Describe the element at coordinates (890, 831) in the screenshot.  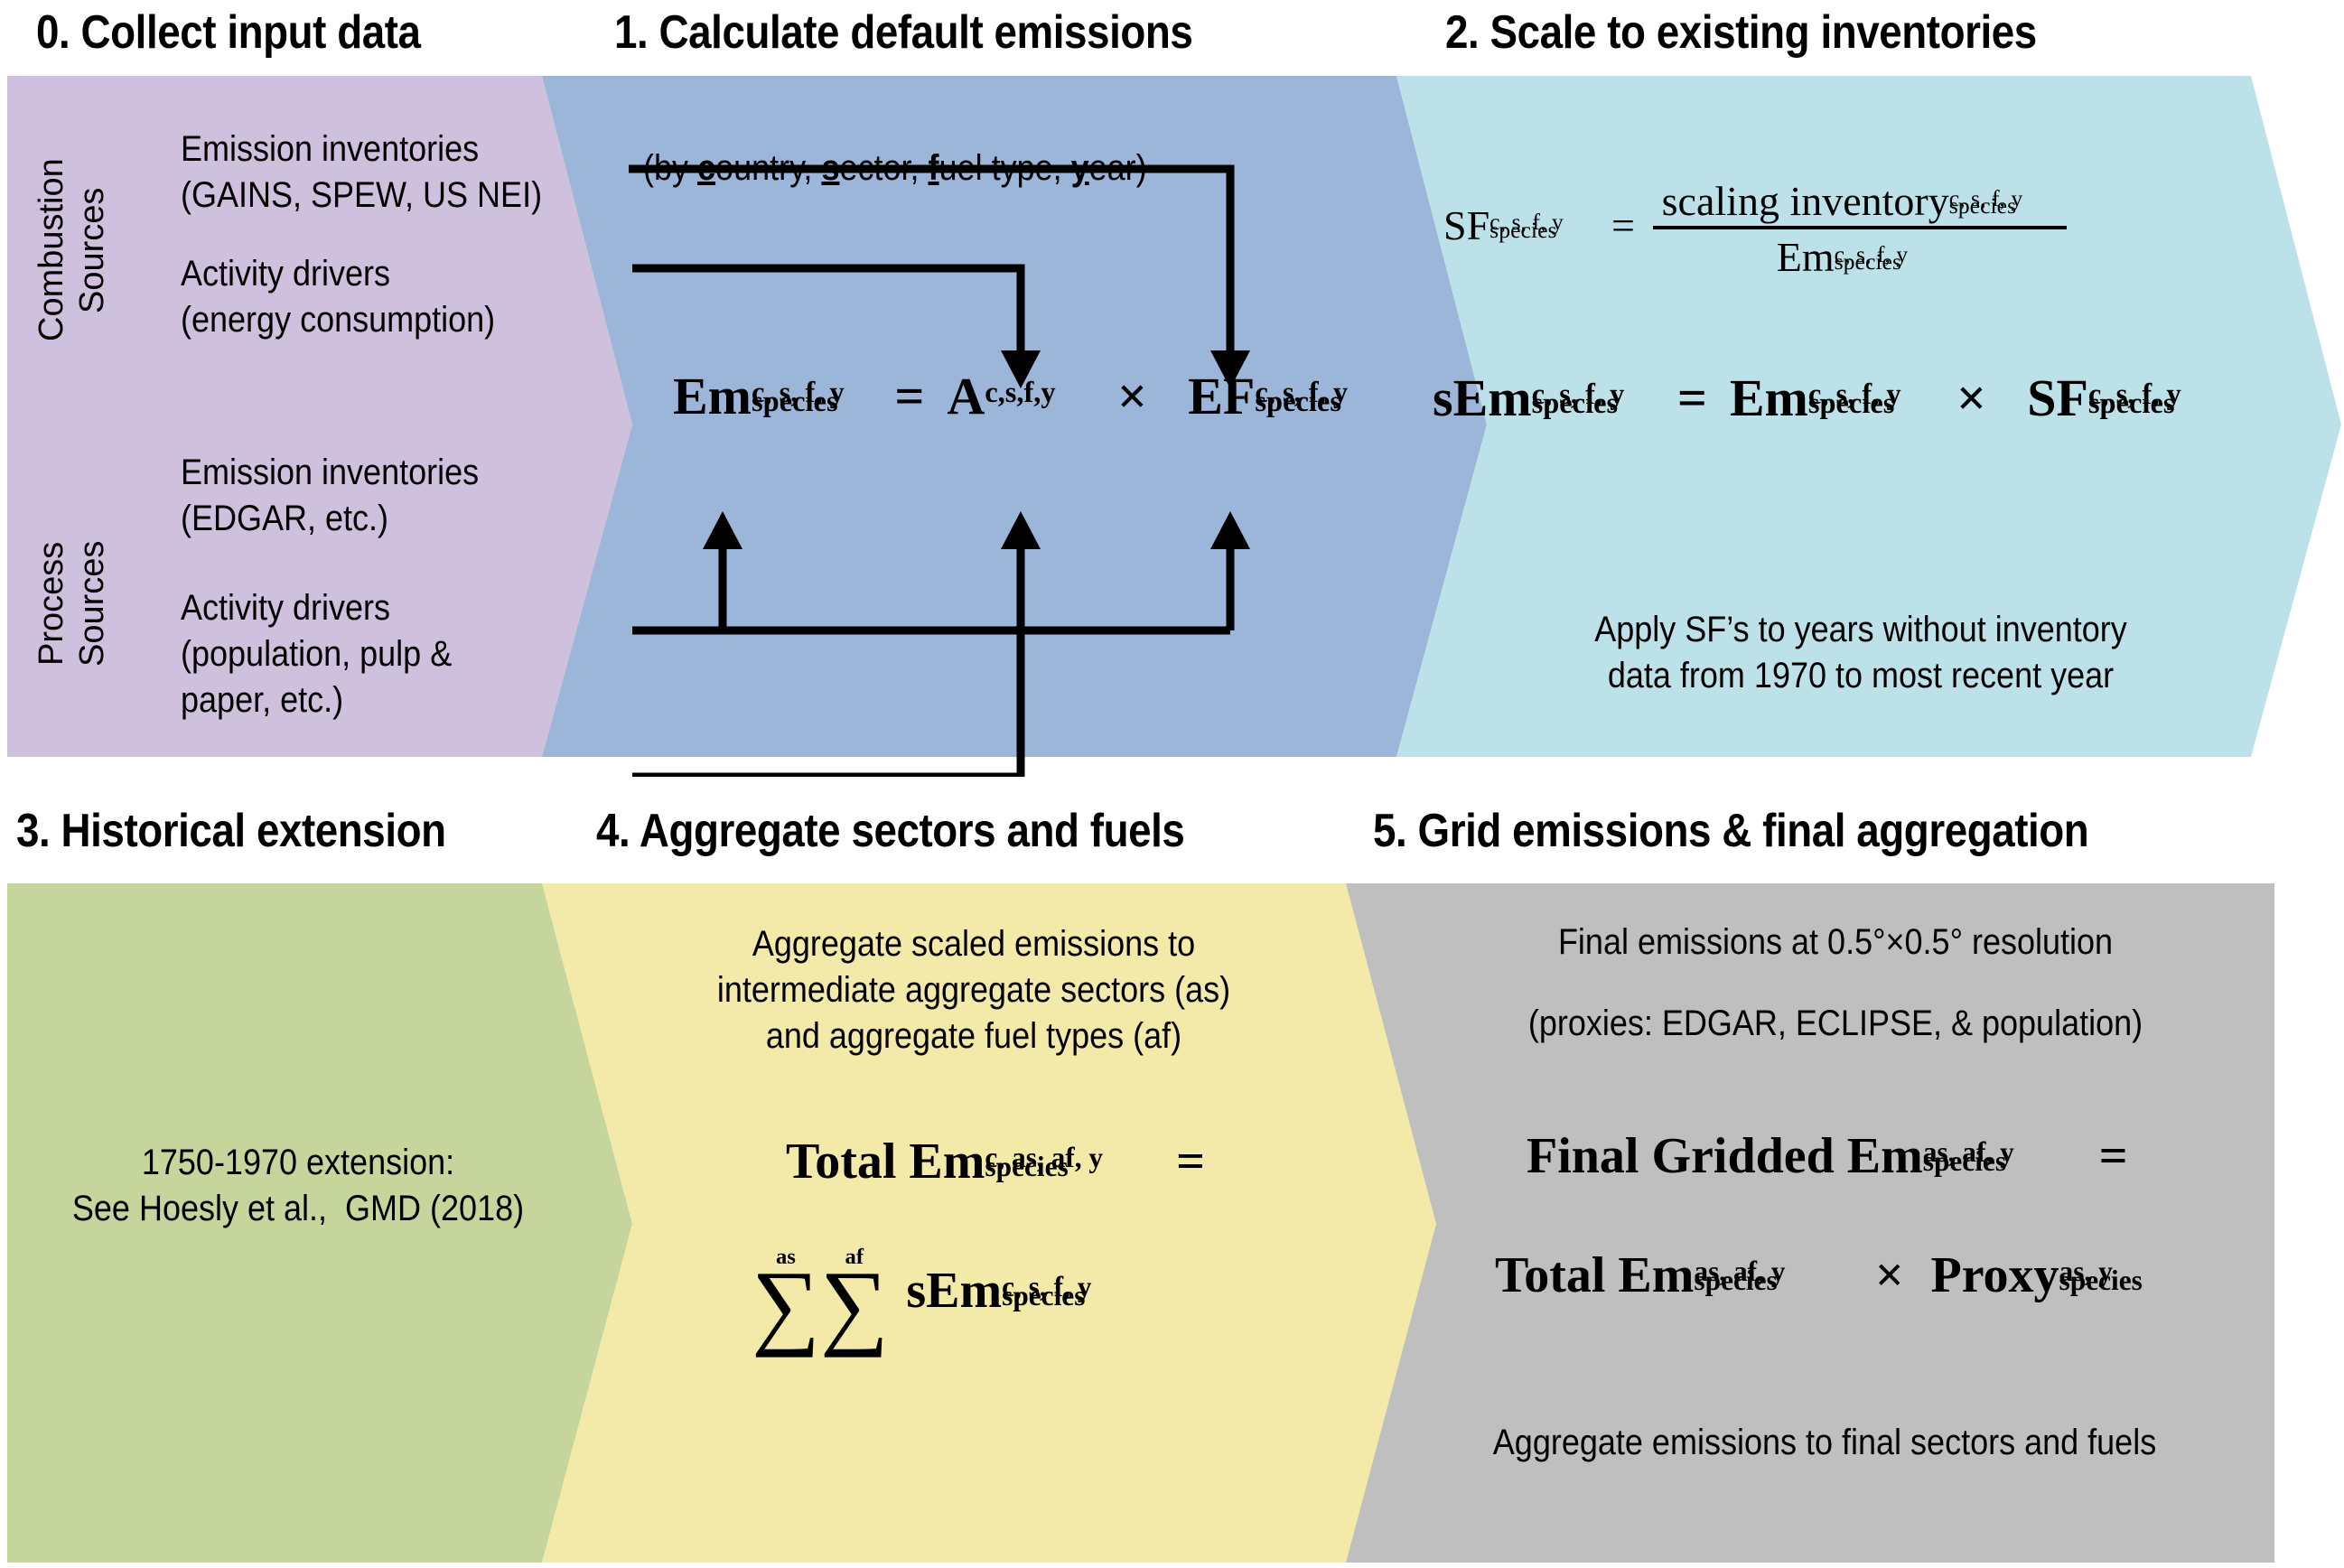
I see `heading-step-4: 4. Aggregate sectors and fuels` at that location.